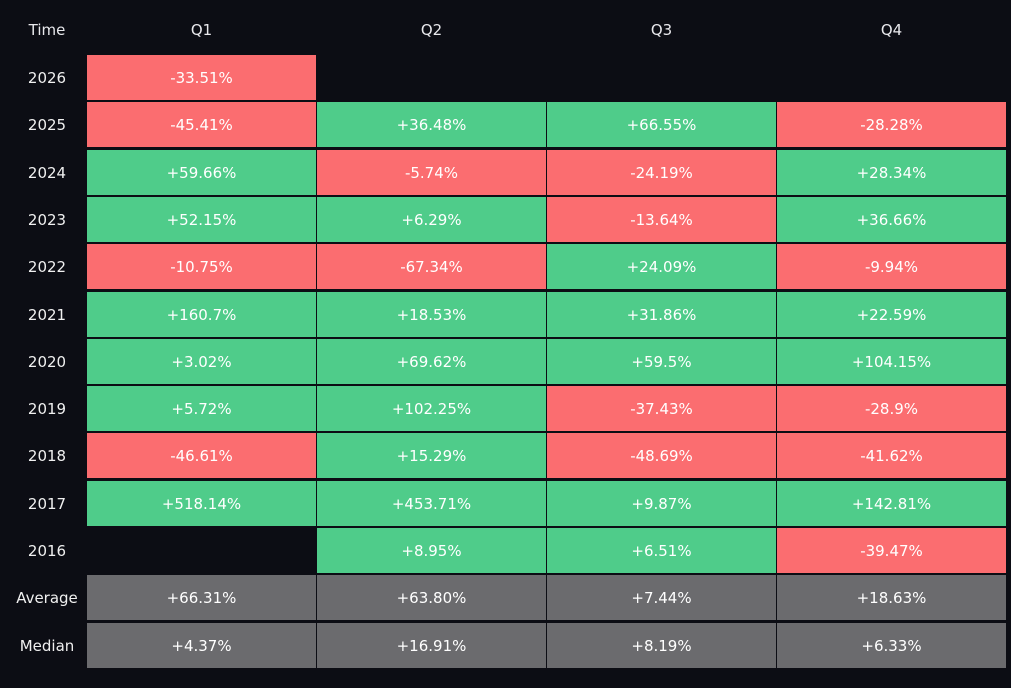  I want to click on cell-median-q4: +6.33%, so click(891, 645).